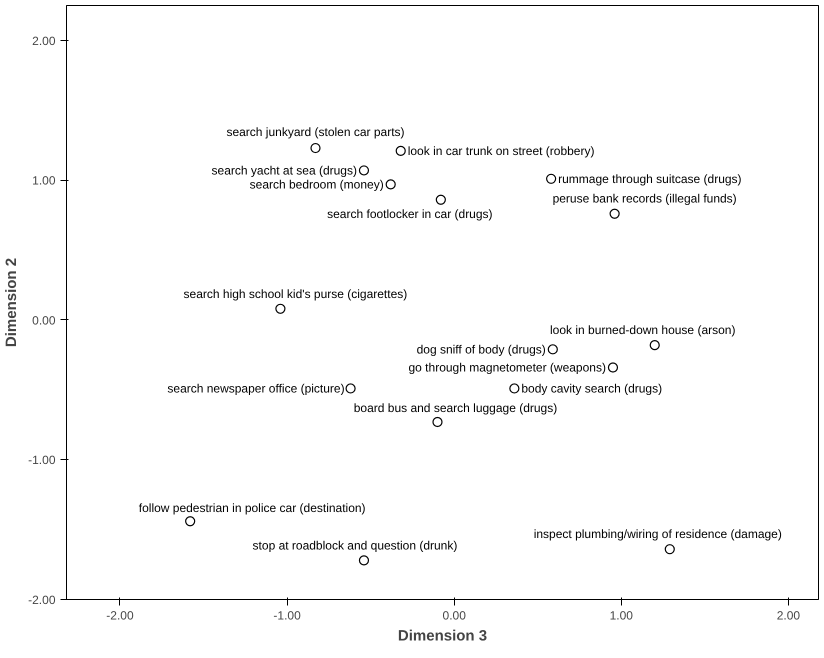  Describe the element at coordinates (501, 151) in the screenshot. I see `annotation: look in car trunk on street (robbery)` at that location.